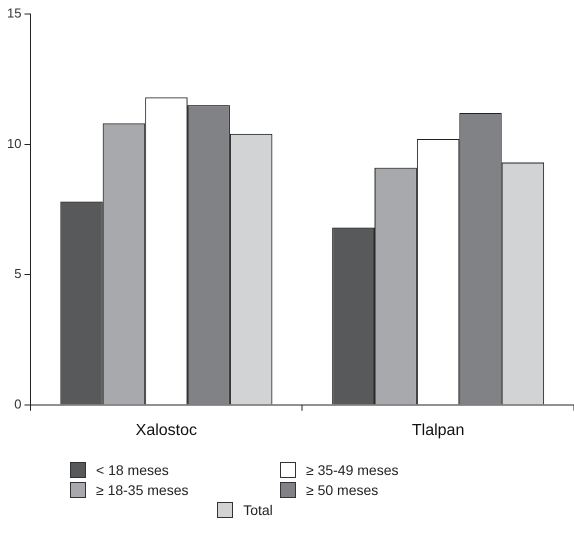 The width and height of the screenshot is (574, 533). What do you see at coordinates (352, 470) in the screenshot?
I see `legend-label: ≥ 35-49 meses` at bounding box center [352, 470].